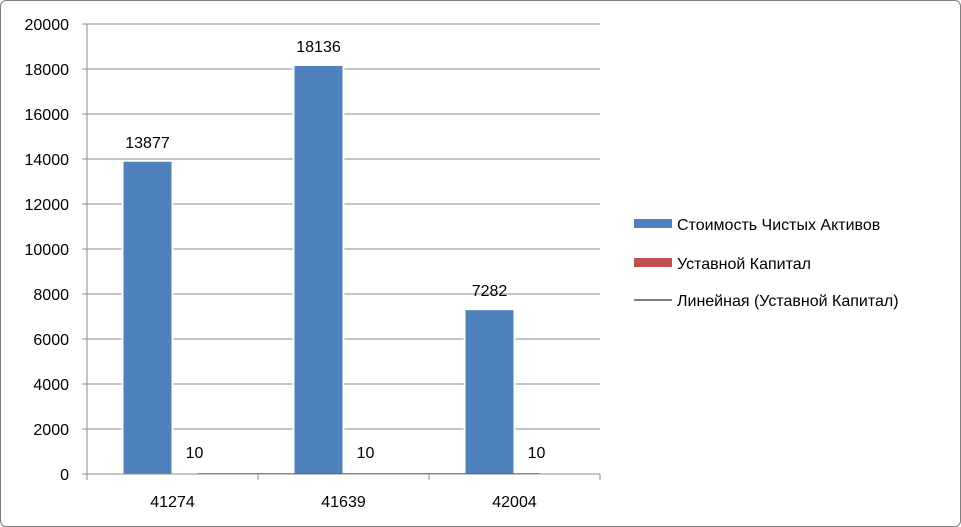  What do you see at coordinates (47, 70) in the screenshot?
I see `y-tick-label: 18000` at bounding box center [47, 70].